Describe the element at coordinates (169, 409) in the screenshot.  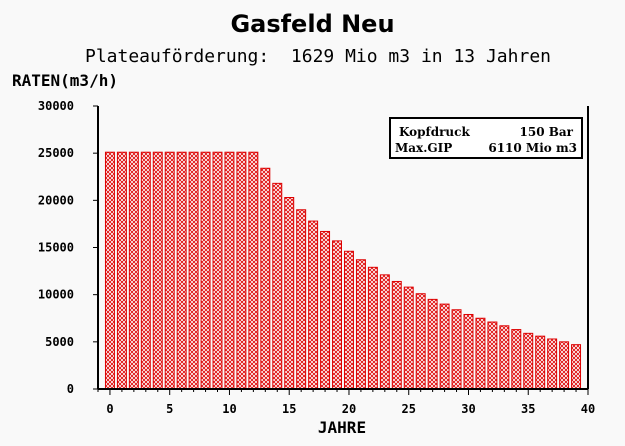
I see `x-tick-label: 5` at that location.